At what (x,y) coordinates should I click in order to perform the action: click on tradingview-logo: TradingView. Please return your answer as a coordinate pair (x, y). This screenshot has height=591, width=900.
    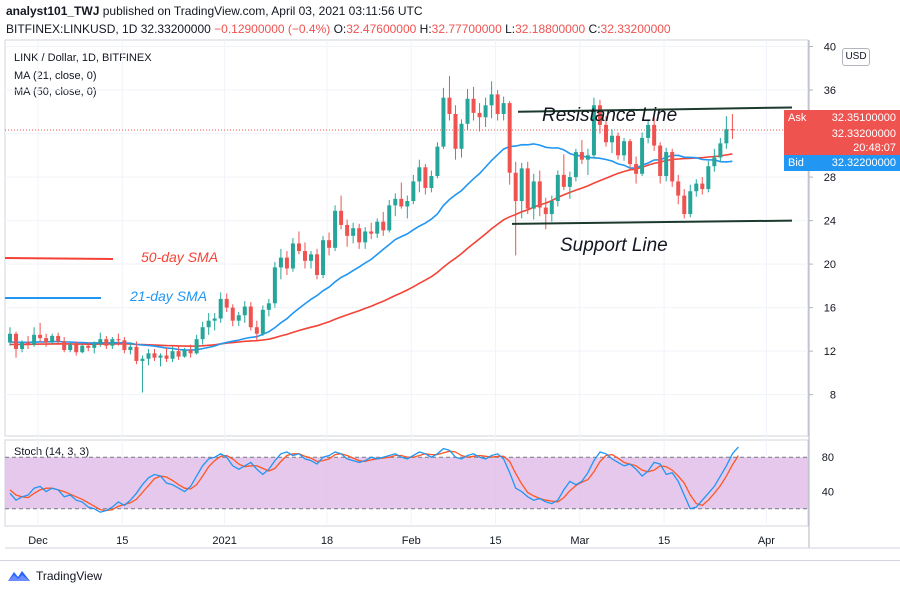
    Looking at the image, I should click on (55, 576).